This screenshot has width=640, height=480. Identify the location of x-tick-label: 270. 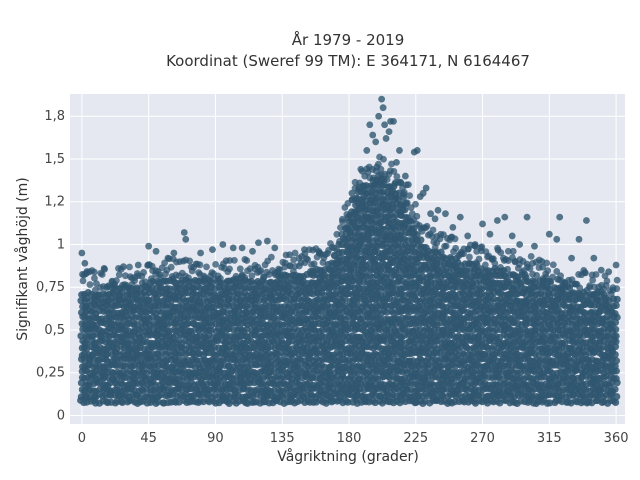
(482, 438).